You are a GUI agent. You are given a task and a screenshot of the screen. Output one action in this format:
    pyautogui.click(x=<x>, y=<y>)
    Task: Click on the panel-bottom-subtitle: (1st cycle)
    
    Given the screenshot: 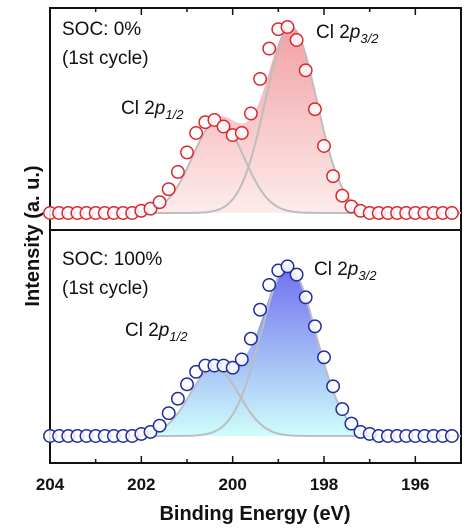 What is the action you would take?
    pyautogui.click(x=105, y=288)
    